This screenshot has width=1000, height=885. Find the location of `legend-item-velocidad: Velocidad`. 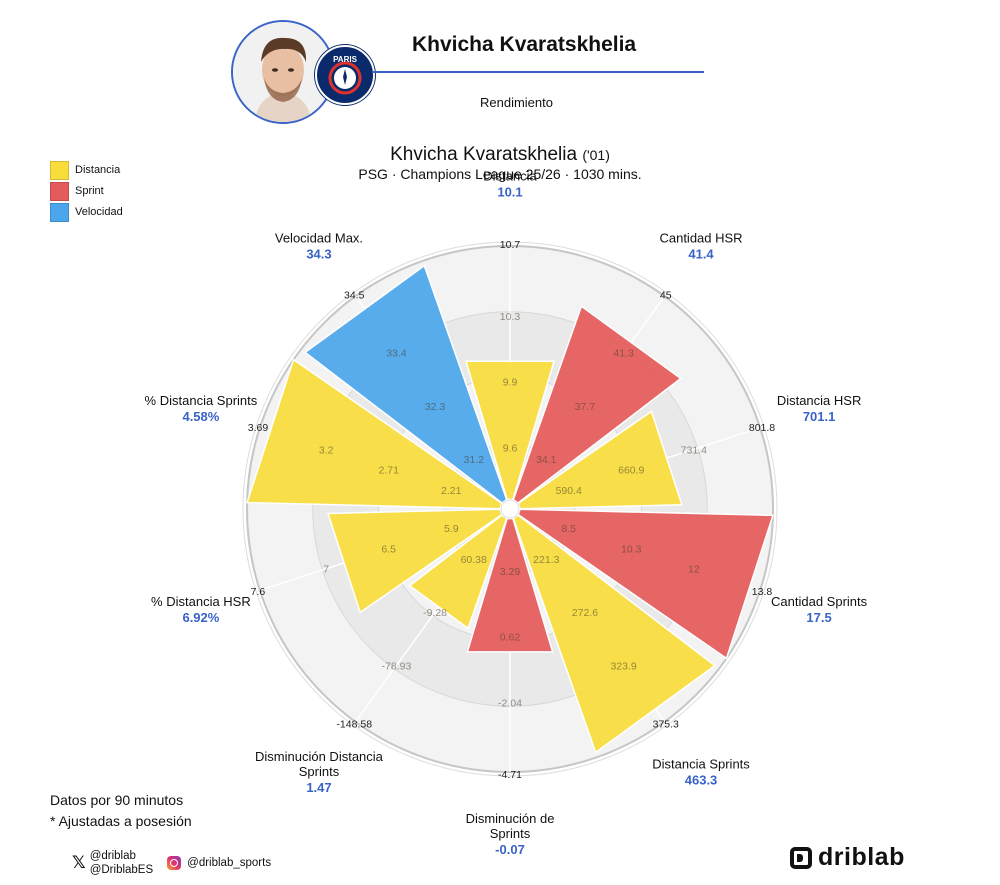

legend-item-velocidad: Velocidad is located at coordinates (86, 212).